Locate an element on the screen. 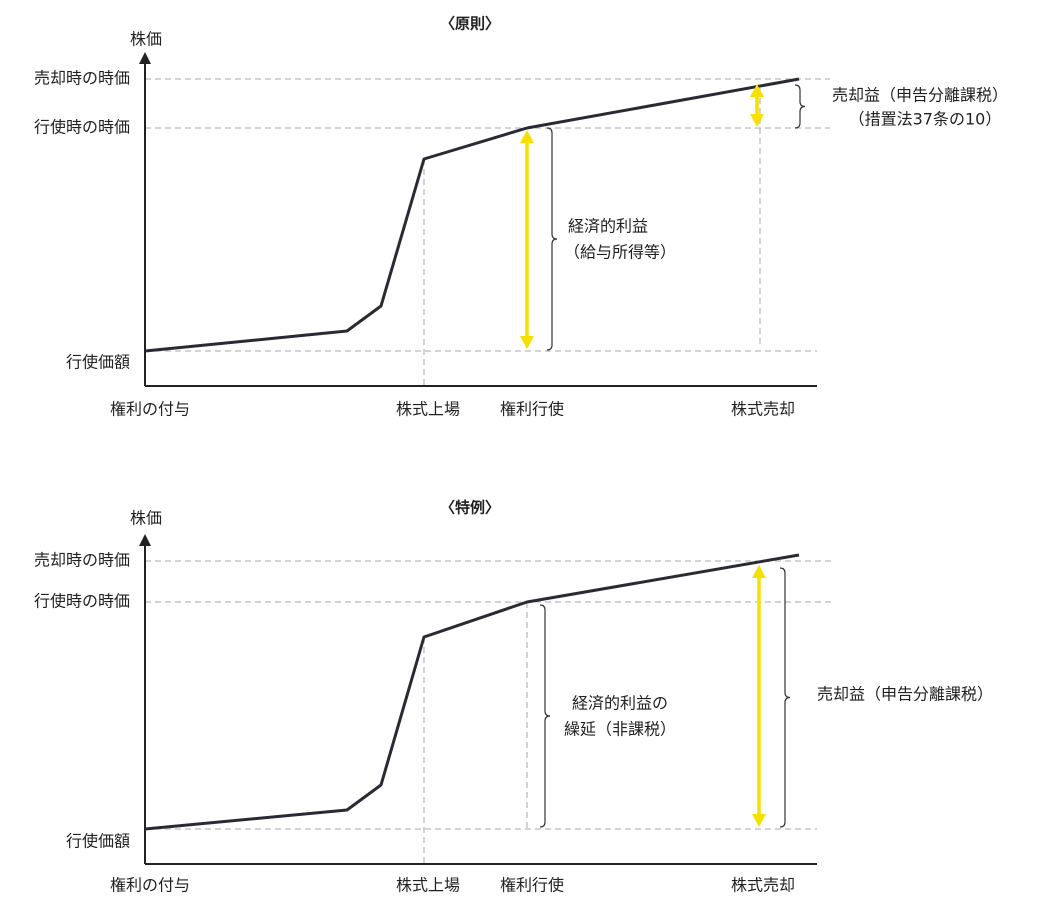  annotation: 繰延（非課税） is located at coordinates (620, 729).